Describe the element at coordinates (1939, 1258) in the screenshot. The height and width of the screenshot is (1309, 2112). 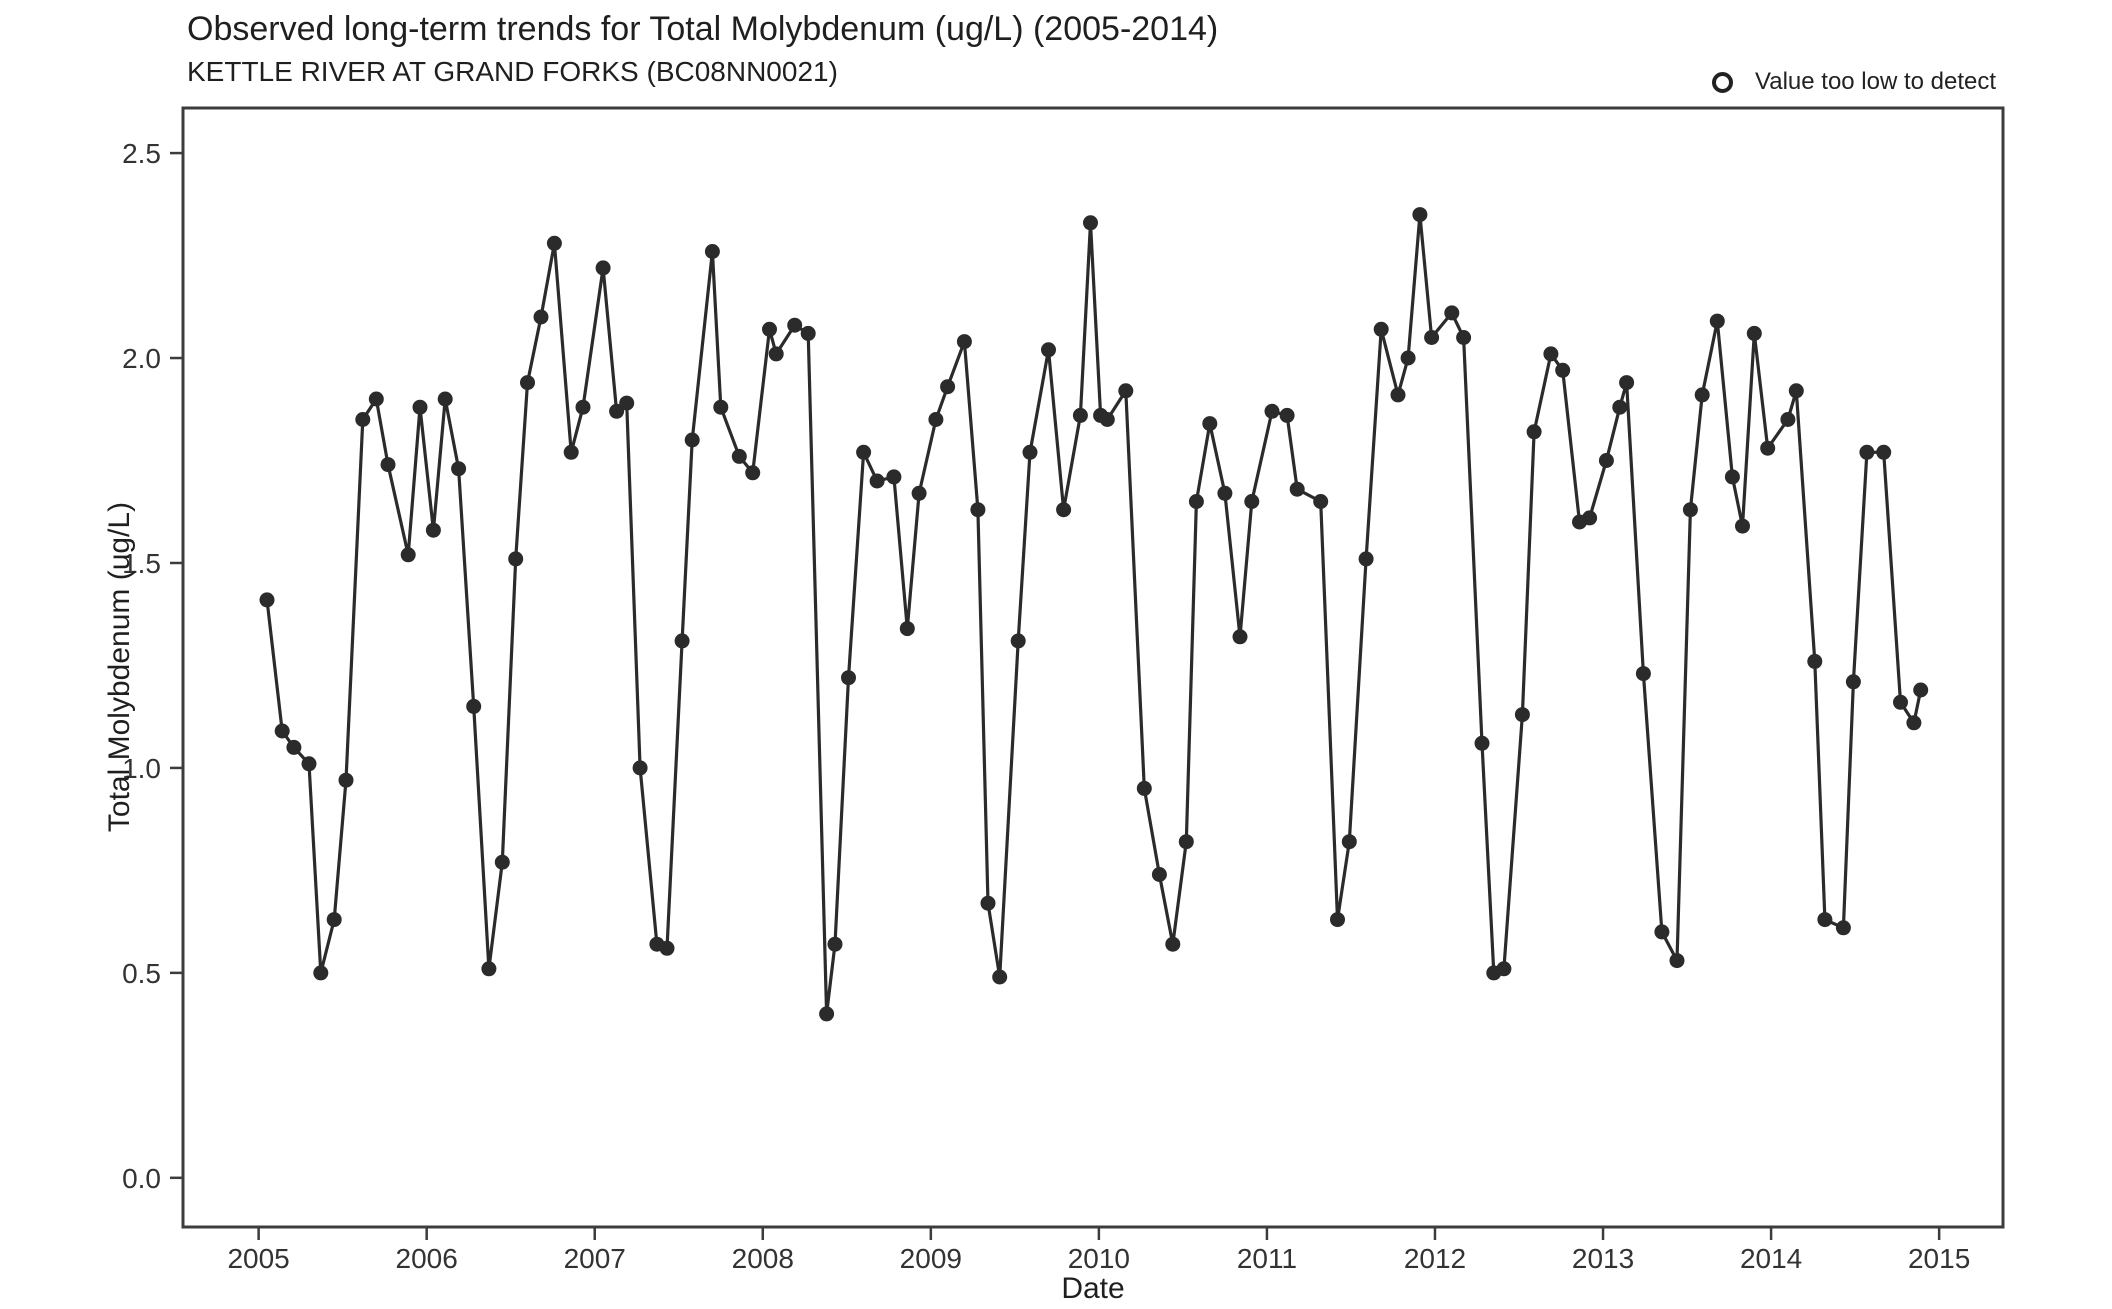
I see `x-tick-label: 2015` at that location.